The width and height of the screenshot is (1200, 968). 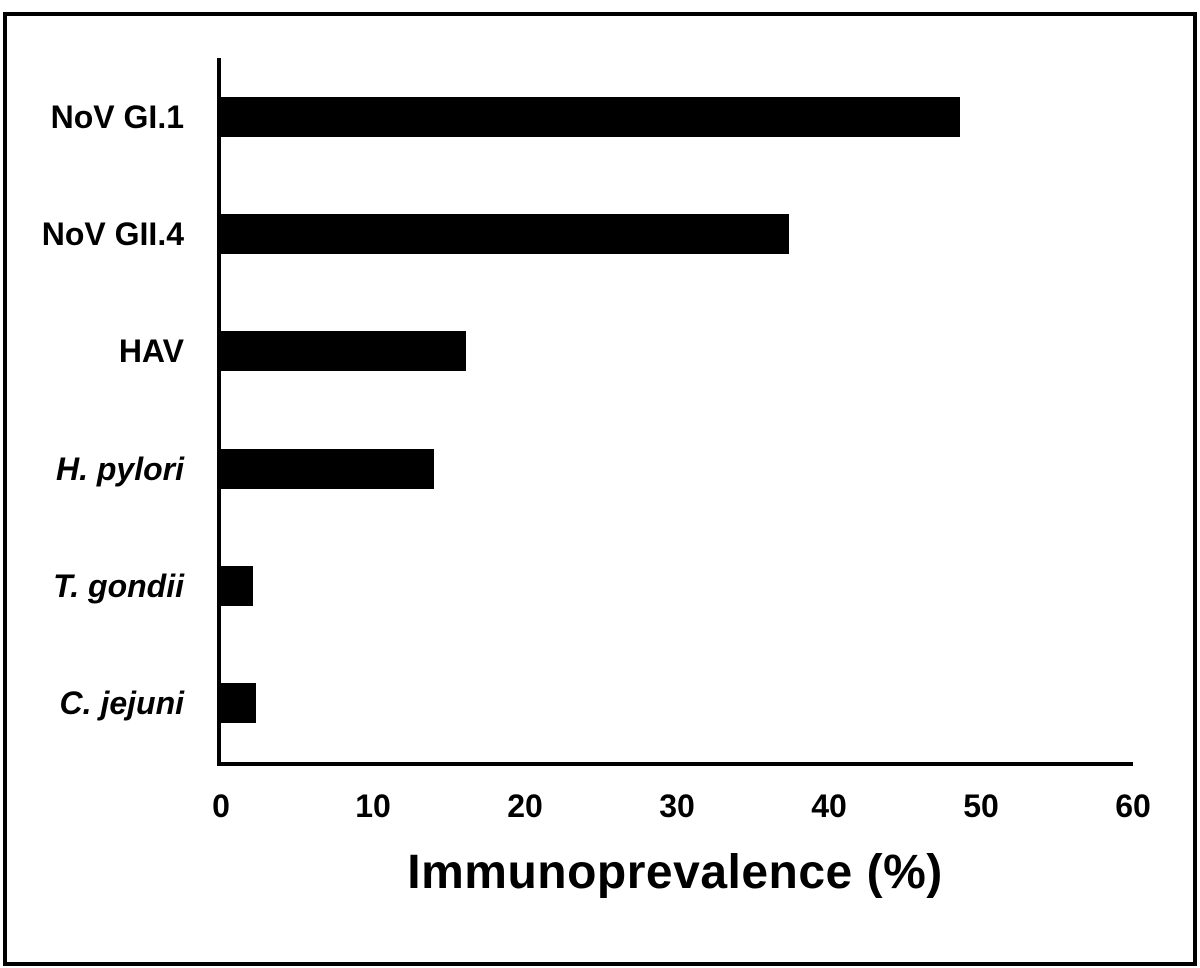 I want to click on category-label-hav: HAV, so click(x=151, y=351).